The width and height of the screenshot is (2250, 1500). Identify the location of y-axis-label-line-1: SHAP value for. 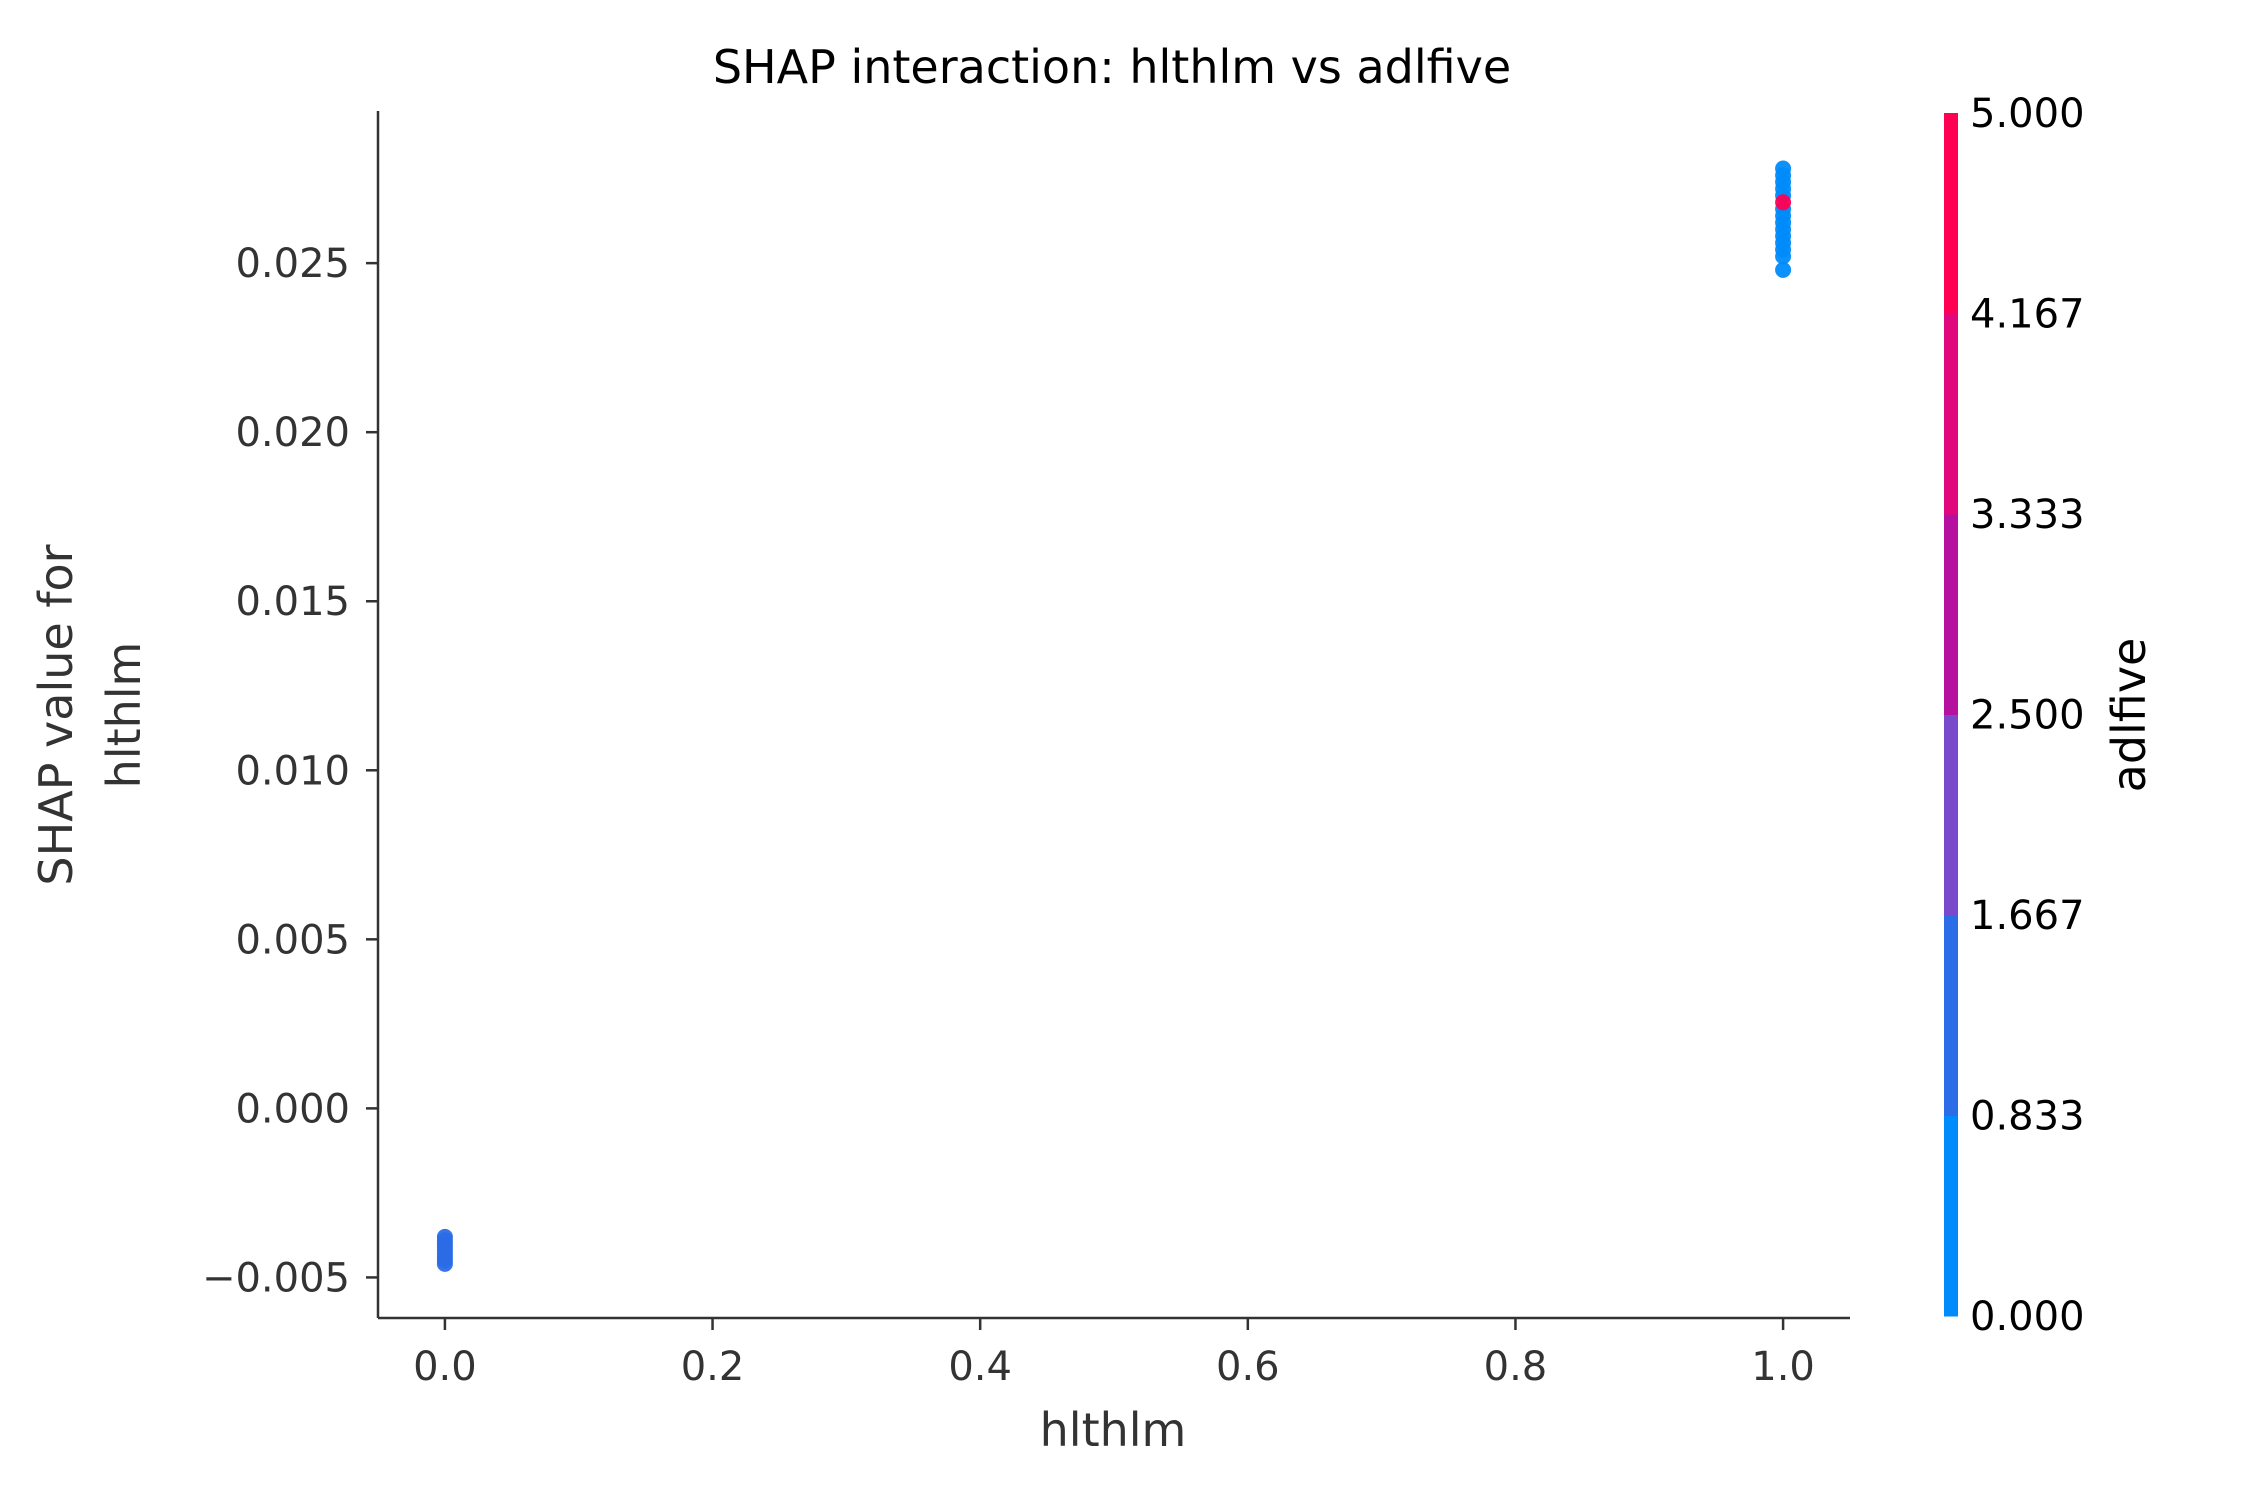
(56, 714).